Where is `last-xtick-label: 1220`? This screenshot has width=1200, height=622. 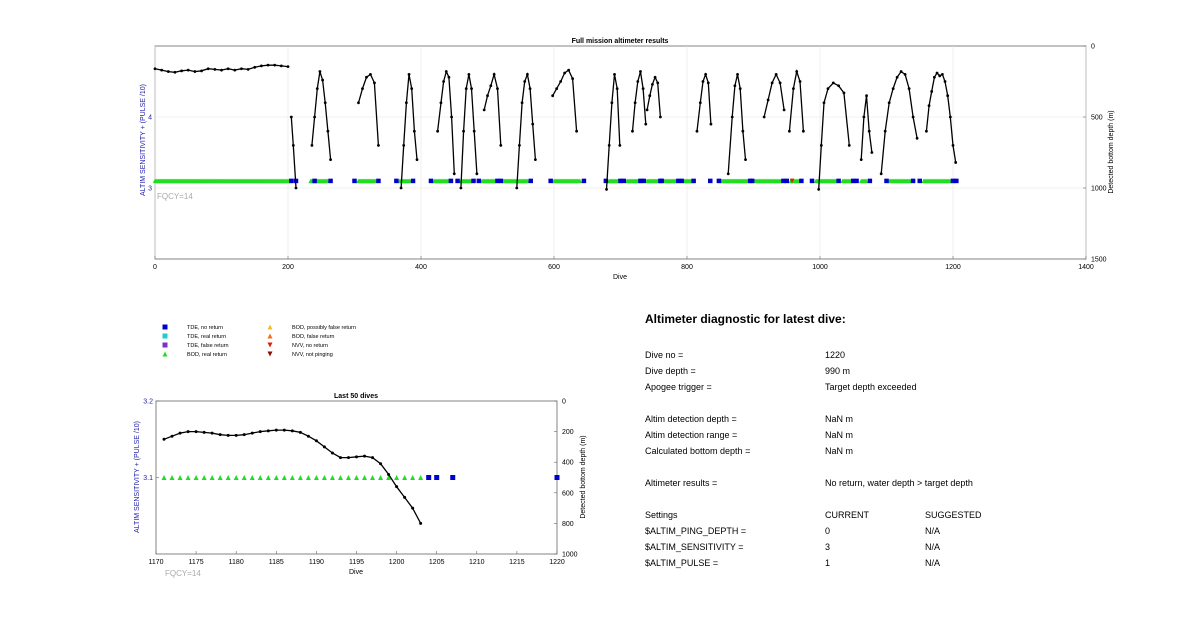 last-xtick-label: 1220 is located at coordinates (557, 562).